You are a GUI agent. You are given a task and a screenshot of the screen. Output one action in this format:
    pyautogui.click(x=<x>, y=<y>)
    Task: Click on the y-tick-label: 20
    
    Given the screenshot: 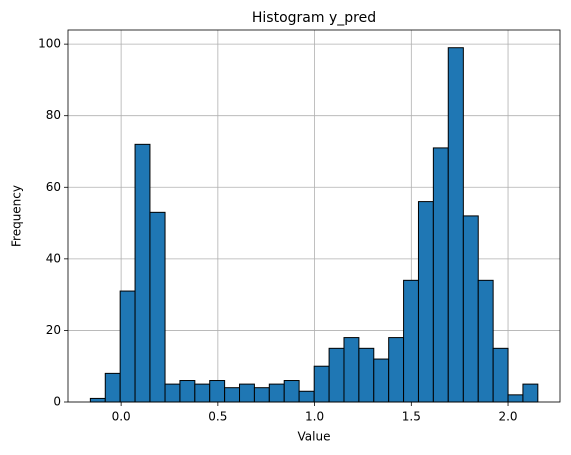 What is the action you would take?
    pyautogui.click(x=53, y=330)
    